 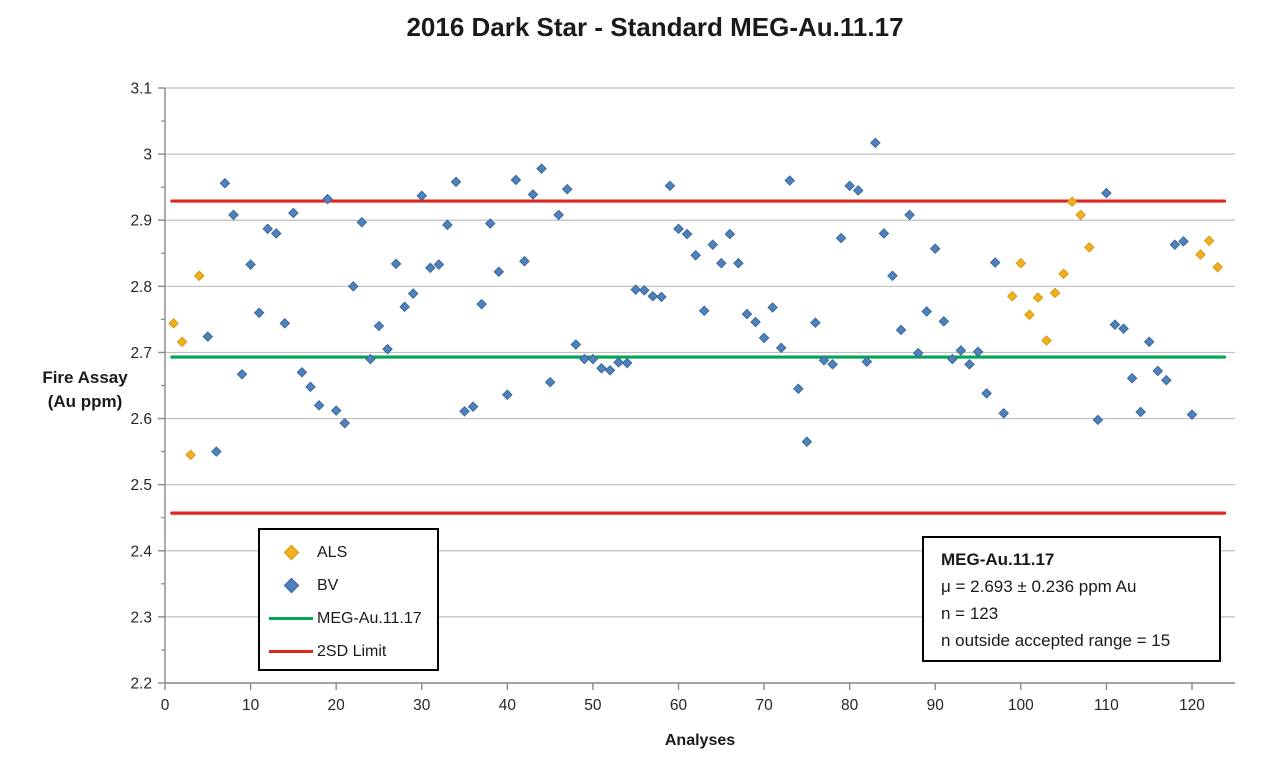 What do you see at coordinates (85, 377) in the screenshot?
I see `y-axis-title-line1: Fire Assay` at bounding box center [85, 377].